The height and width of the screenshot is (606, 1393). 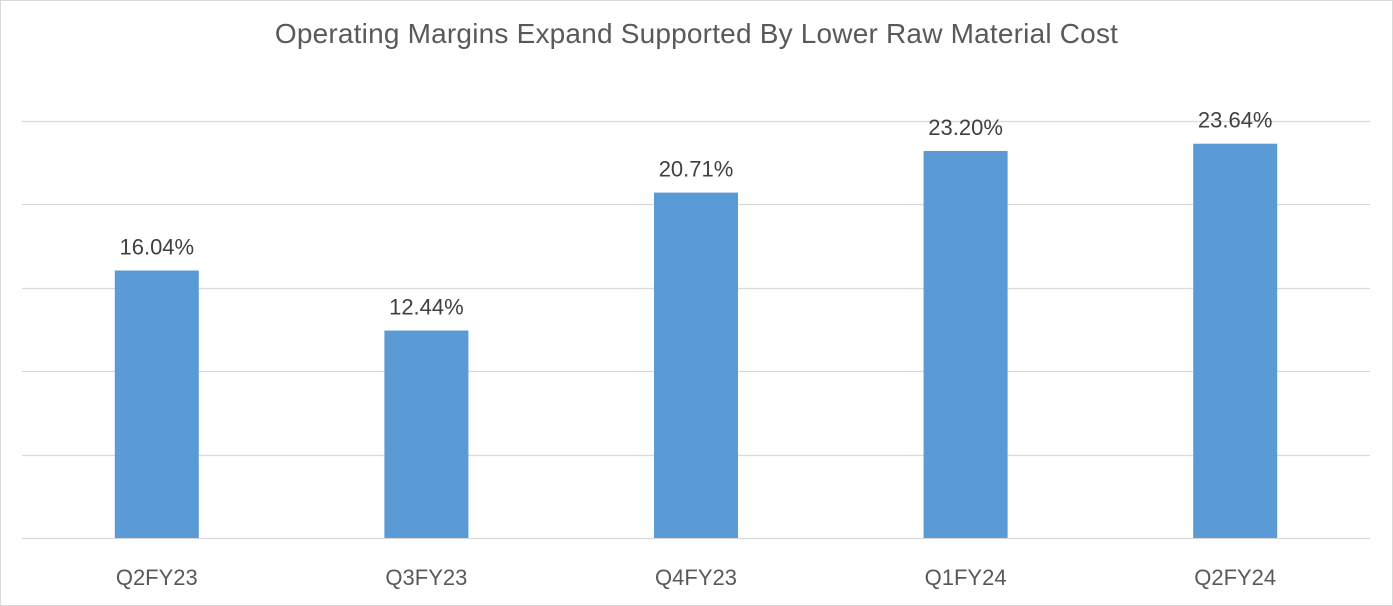 I want to click on bar-q2fy24, so click(x=1235, y=340).